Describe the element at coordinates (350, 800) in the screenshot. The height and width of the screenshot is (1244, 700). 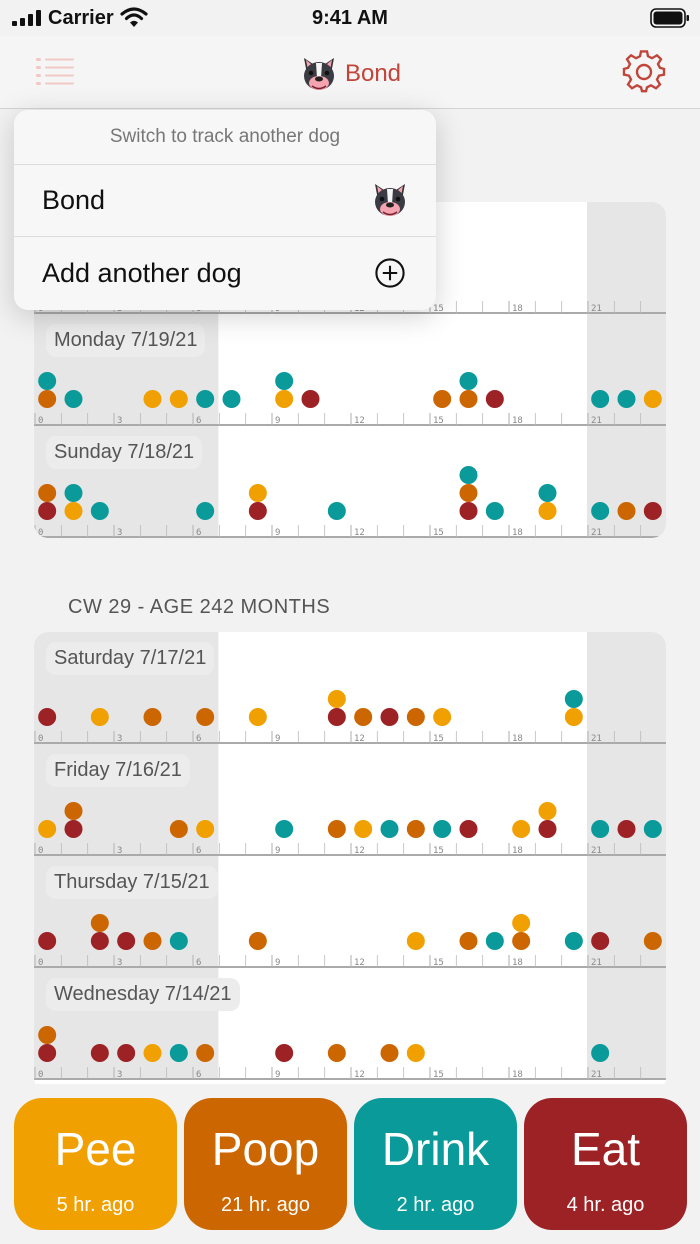
I see `day-row: 0 3 6 9 12 15 18 21 Friday 7/16/21` at that location.